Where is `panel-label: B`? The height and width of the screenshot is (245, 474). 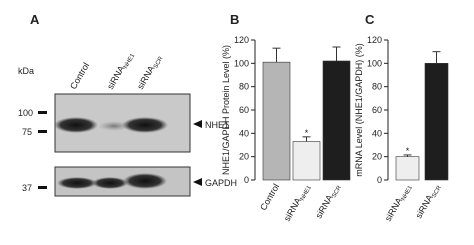
panel-label: B is located at coordinates (234, 19).